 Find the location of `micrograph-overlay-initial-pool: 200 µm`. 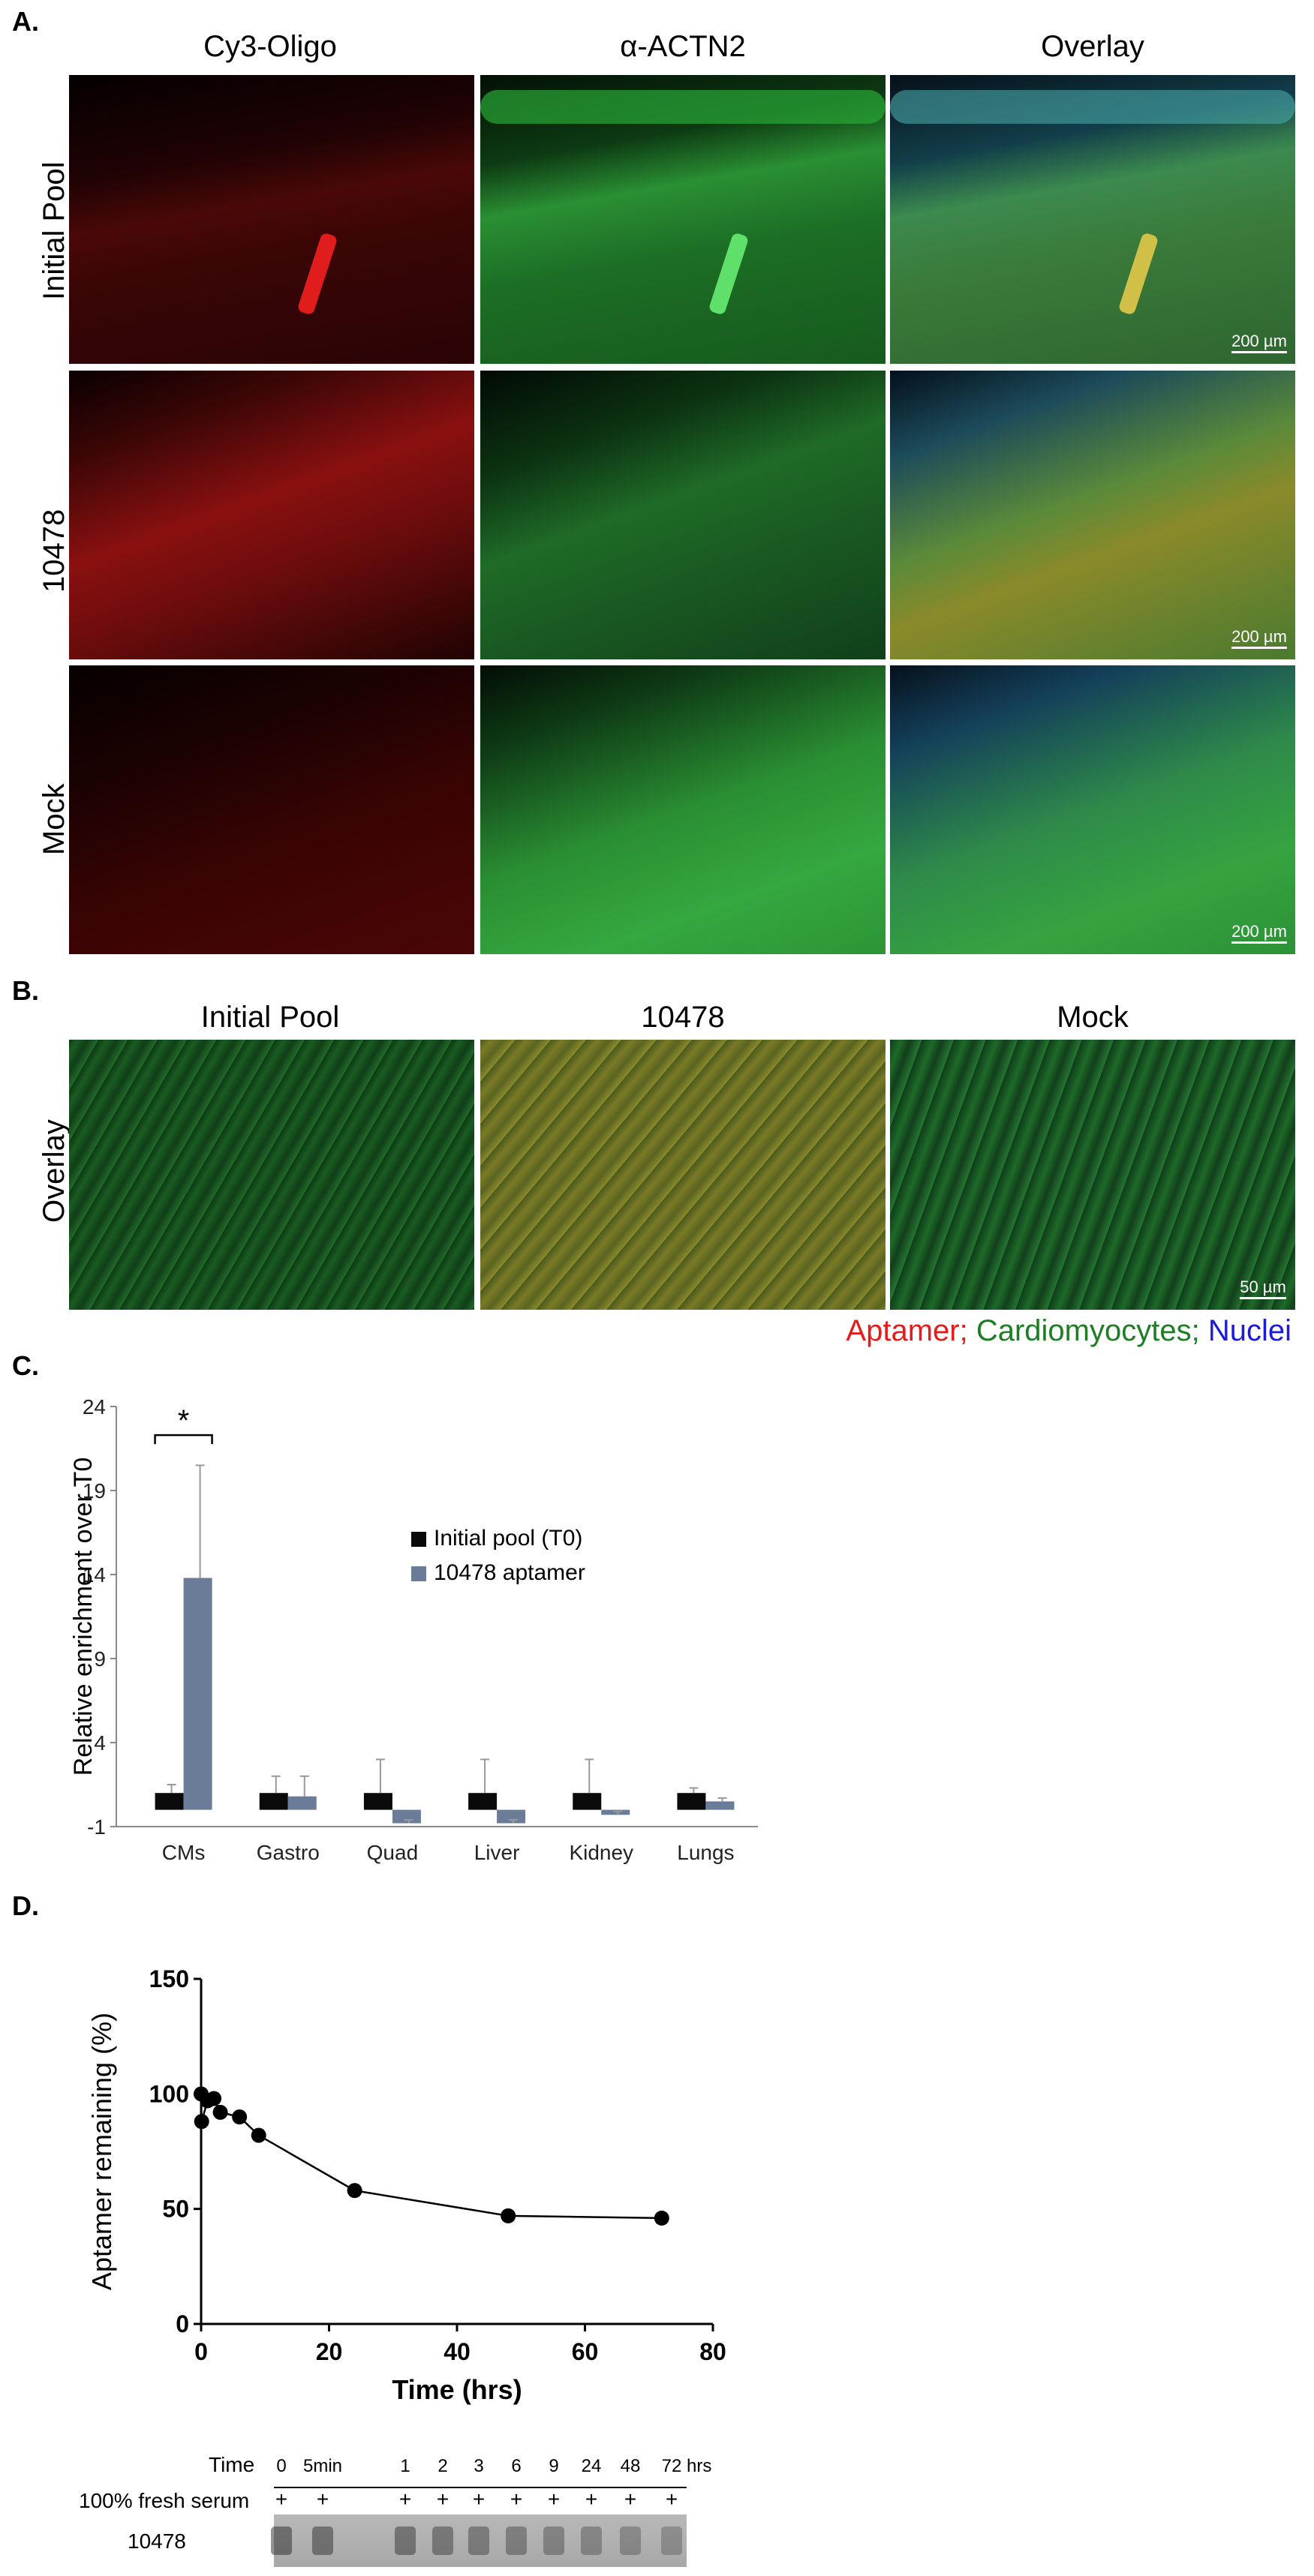

micrograph-overlay-initial-pool: 200 µm is located at coordinates (1092, 219).